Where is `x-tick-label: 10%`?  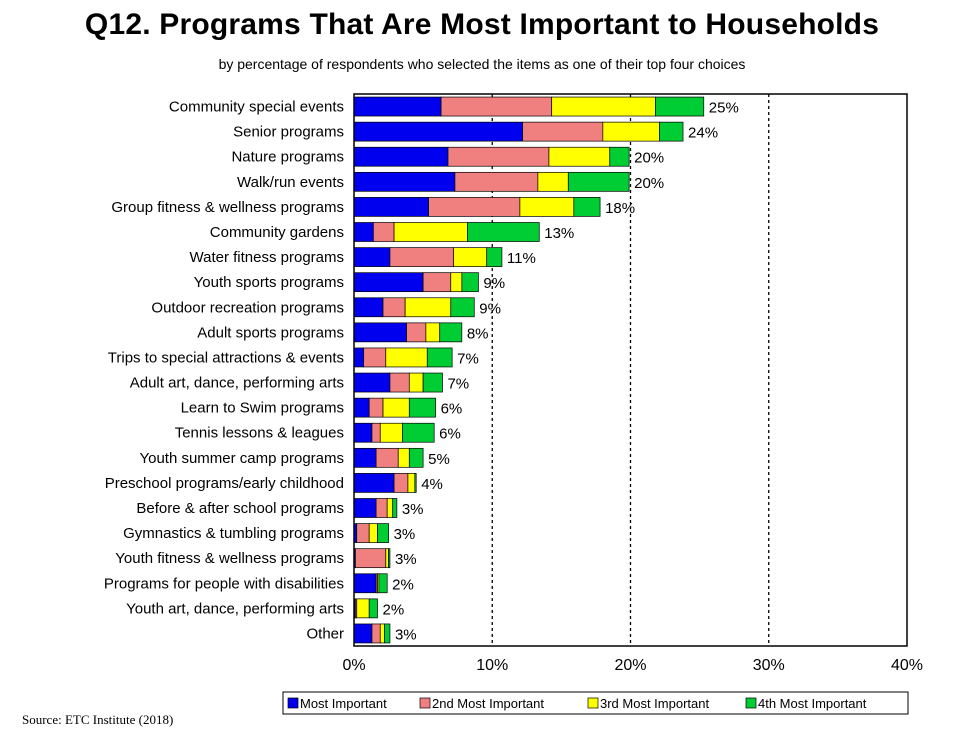 x-tick-label: 10% is located at coordinates (492, 665).